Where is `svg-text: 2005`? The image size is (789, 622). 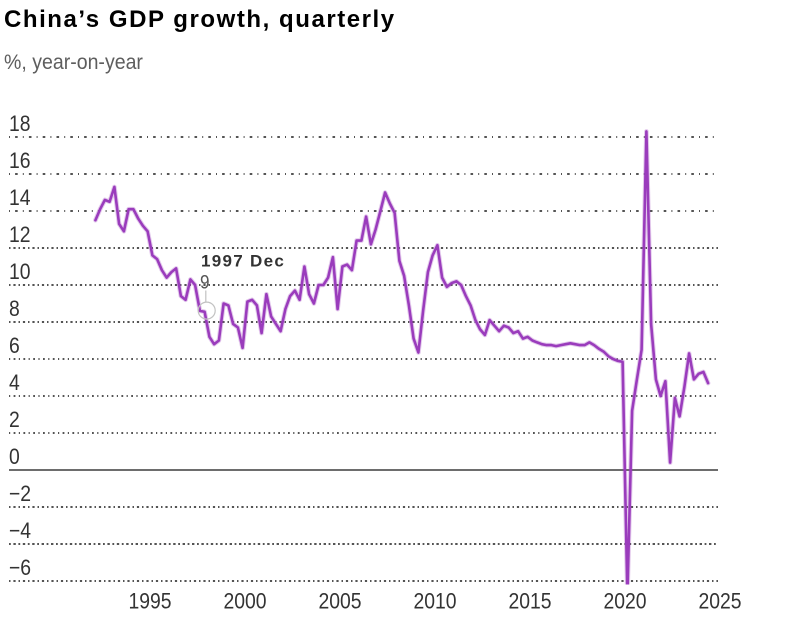 svg-text: 2005 is located at coordinates (339, 601).